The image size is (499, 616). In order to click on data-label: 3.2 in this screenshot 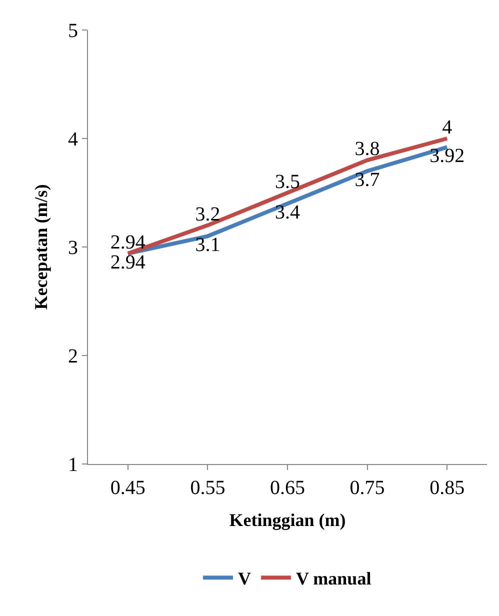, I will do `click(207, 214)`.